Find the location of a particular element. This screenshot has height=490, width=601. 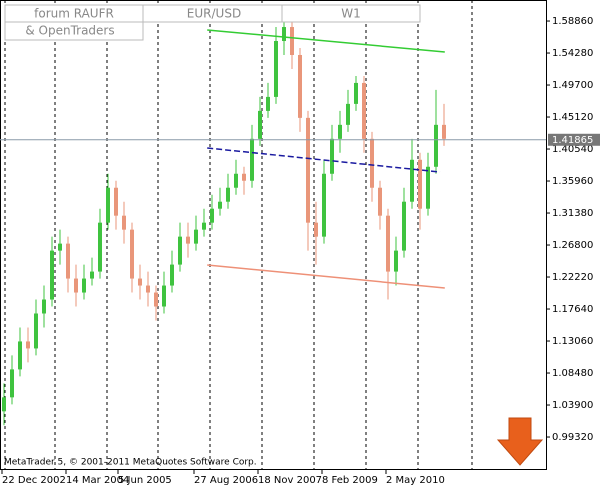

x-tick-label: 27 Aug 2006 is located at coordinates (226, 480).